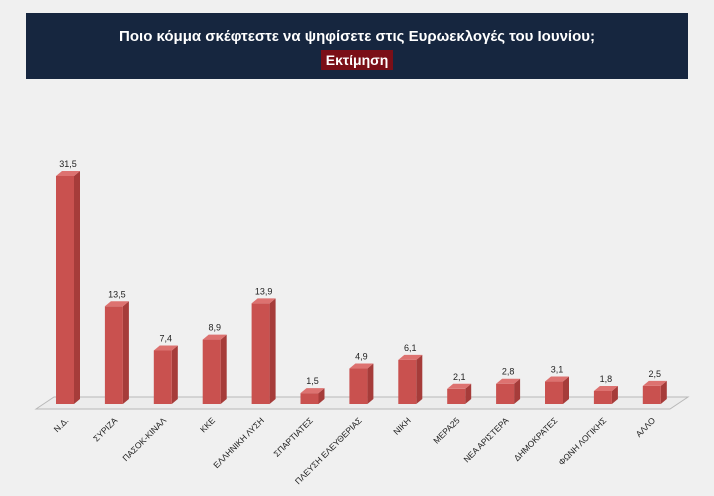 This screenshot has width=714, height=496. Describe the element at coordinates (312, 381) in the screenshot. I see `value-label: 1,5` at that location.